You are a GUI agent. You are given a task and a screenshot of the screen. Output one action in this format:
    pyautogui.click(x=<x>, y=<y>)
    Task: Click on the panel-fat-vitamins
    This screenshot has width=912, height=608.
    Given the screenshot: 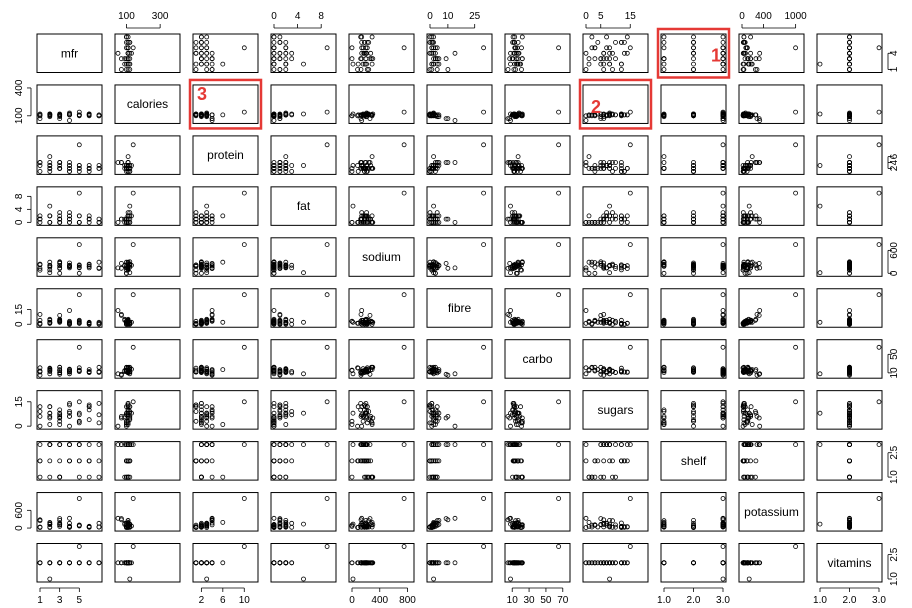 What is the action you would take?
    pyautogui.click(x=849, y=206)
    